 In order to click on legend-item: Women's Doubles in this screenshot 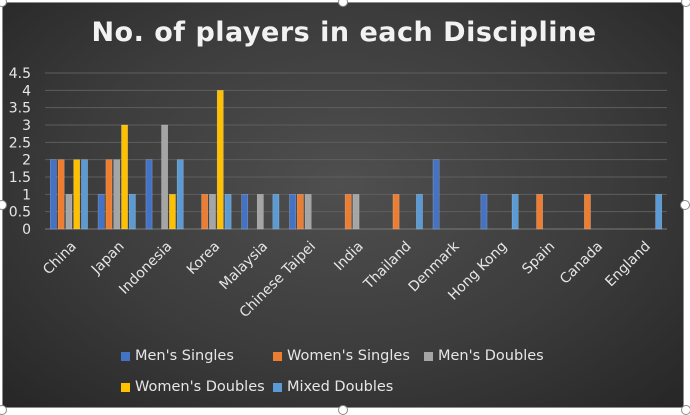, I will do `click(193, 387)`.